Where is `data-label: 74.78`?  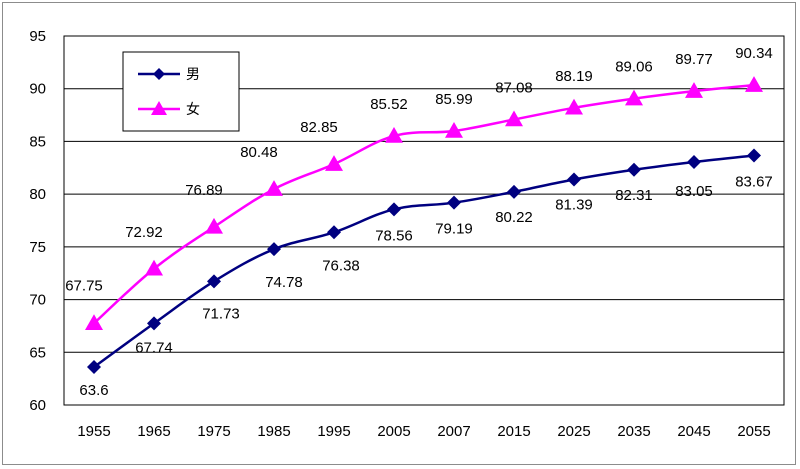
data-label: 74.78 is located at coordinates (284, 282).